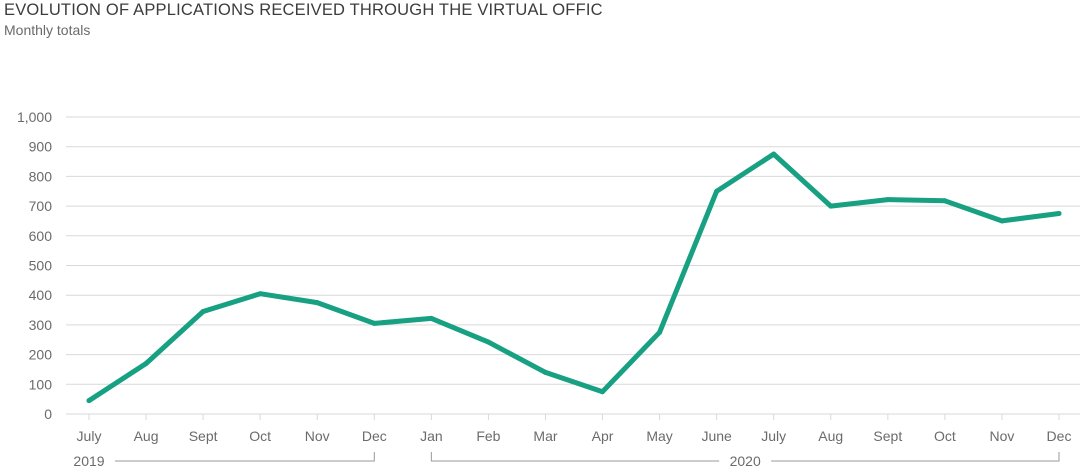  What do you see at coordinates (41, 295) in the screenshot?
I see `y-tick-label: 400` at bounding box center [41, 295].